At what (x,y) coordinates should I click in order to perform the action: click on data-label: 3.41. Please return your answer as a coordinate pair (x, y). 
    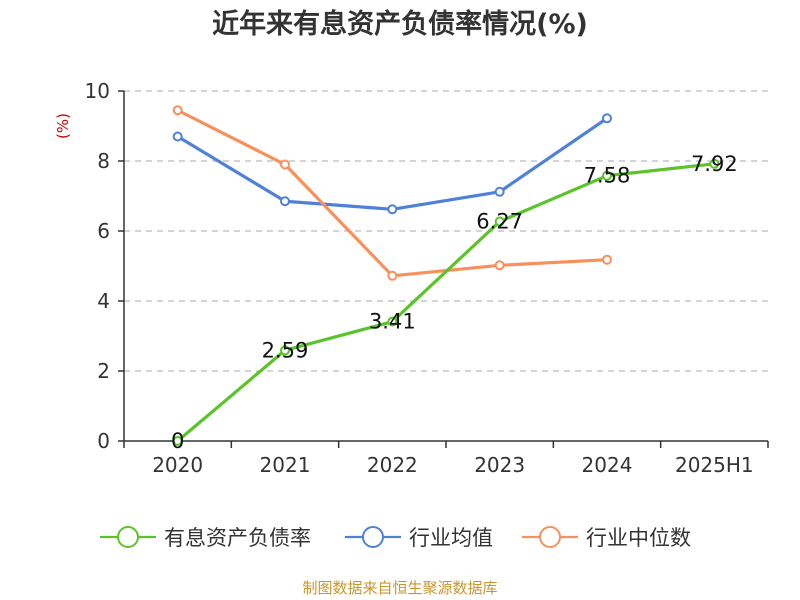
    Looking at the image, I should click on (392, 322).